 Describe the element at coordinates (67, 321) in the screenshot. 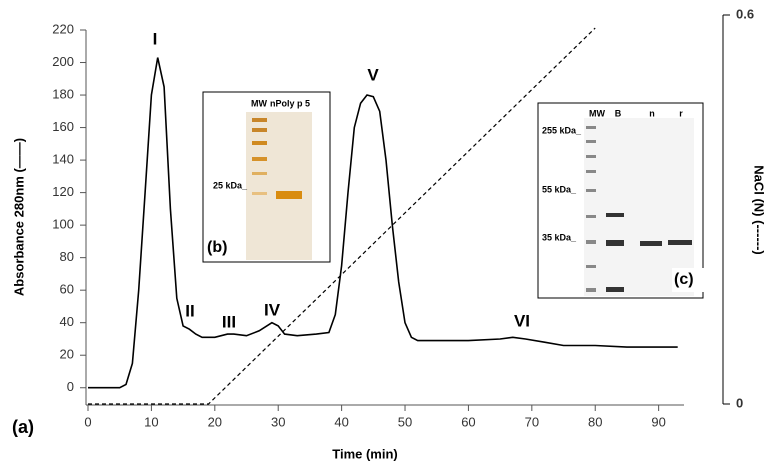

I see `y-tick-label: 40` at that location.